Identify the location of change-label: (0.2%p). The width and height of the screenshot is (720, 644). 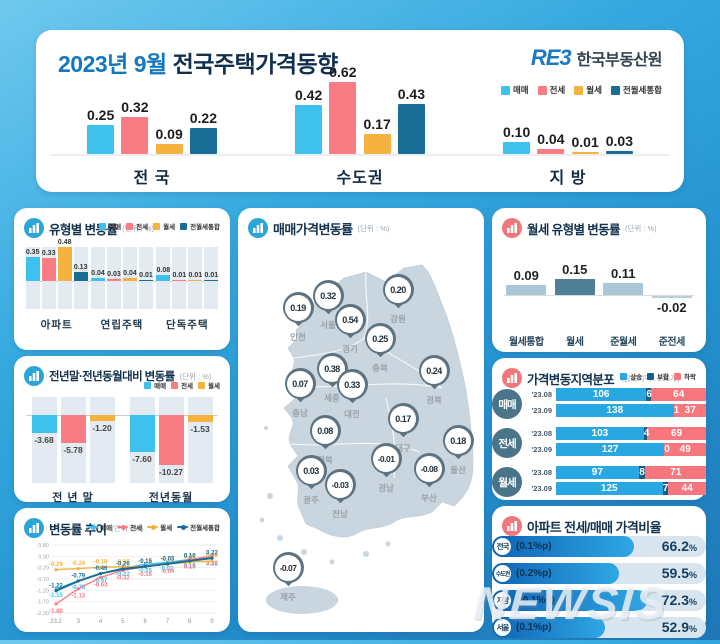
(534, 573).